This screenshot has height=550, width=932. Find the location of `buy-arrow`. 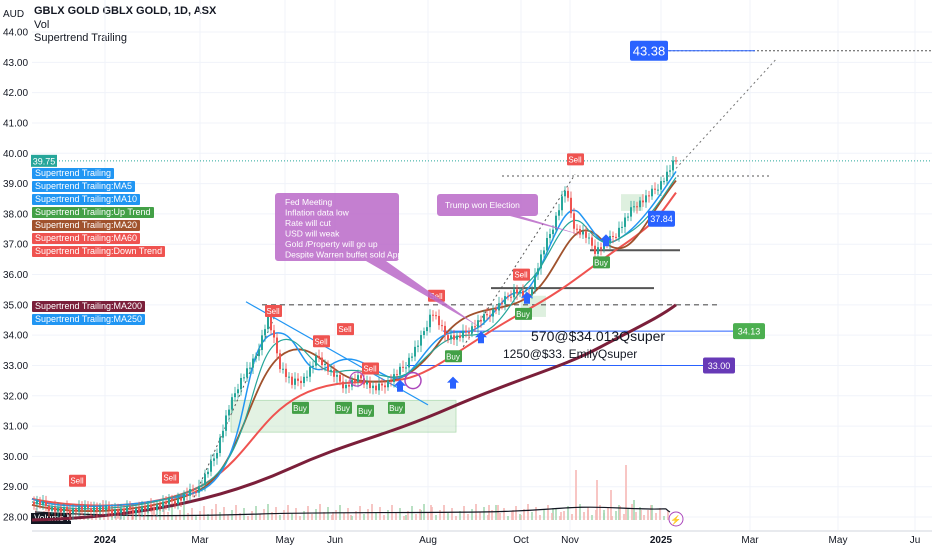

buy-arrow is located at coordinates (481, 337).